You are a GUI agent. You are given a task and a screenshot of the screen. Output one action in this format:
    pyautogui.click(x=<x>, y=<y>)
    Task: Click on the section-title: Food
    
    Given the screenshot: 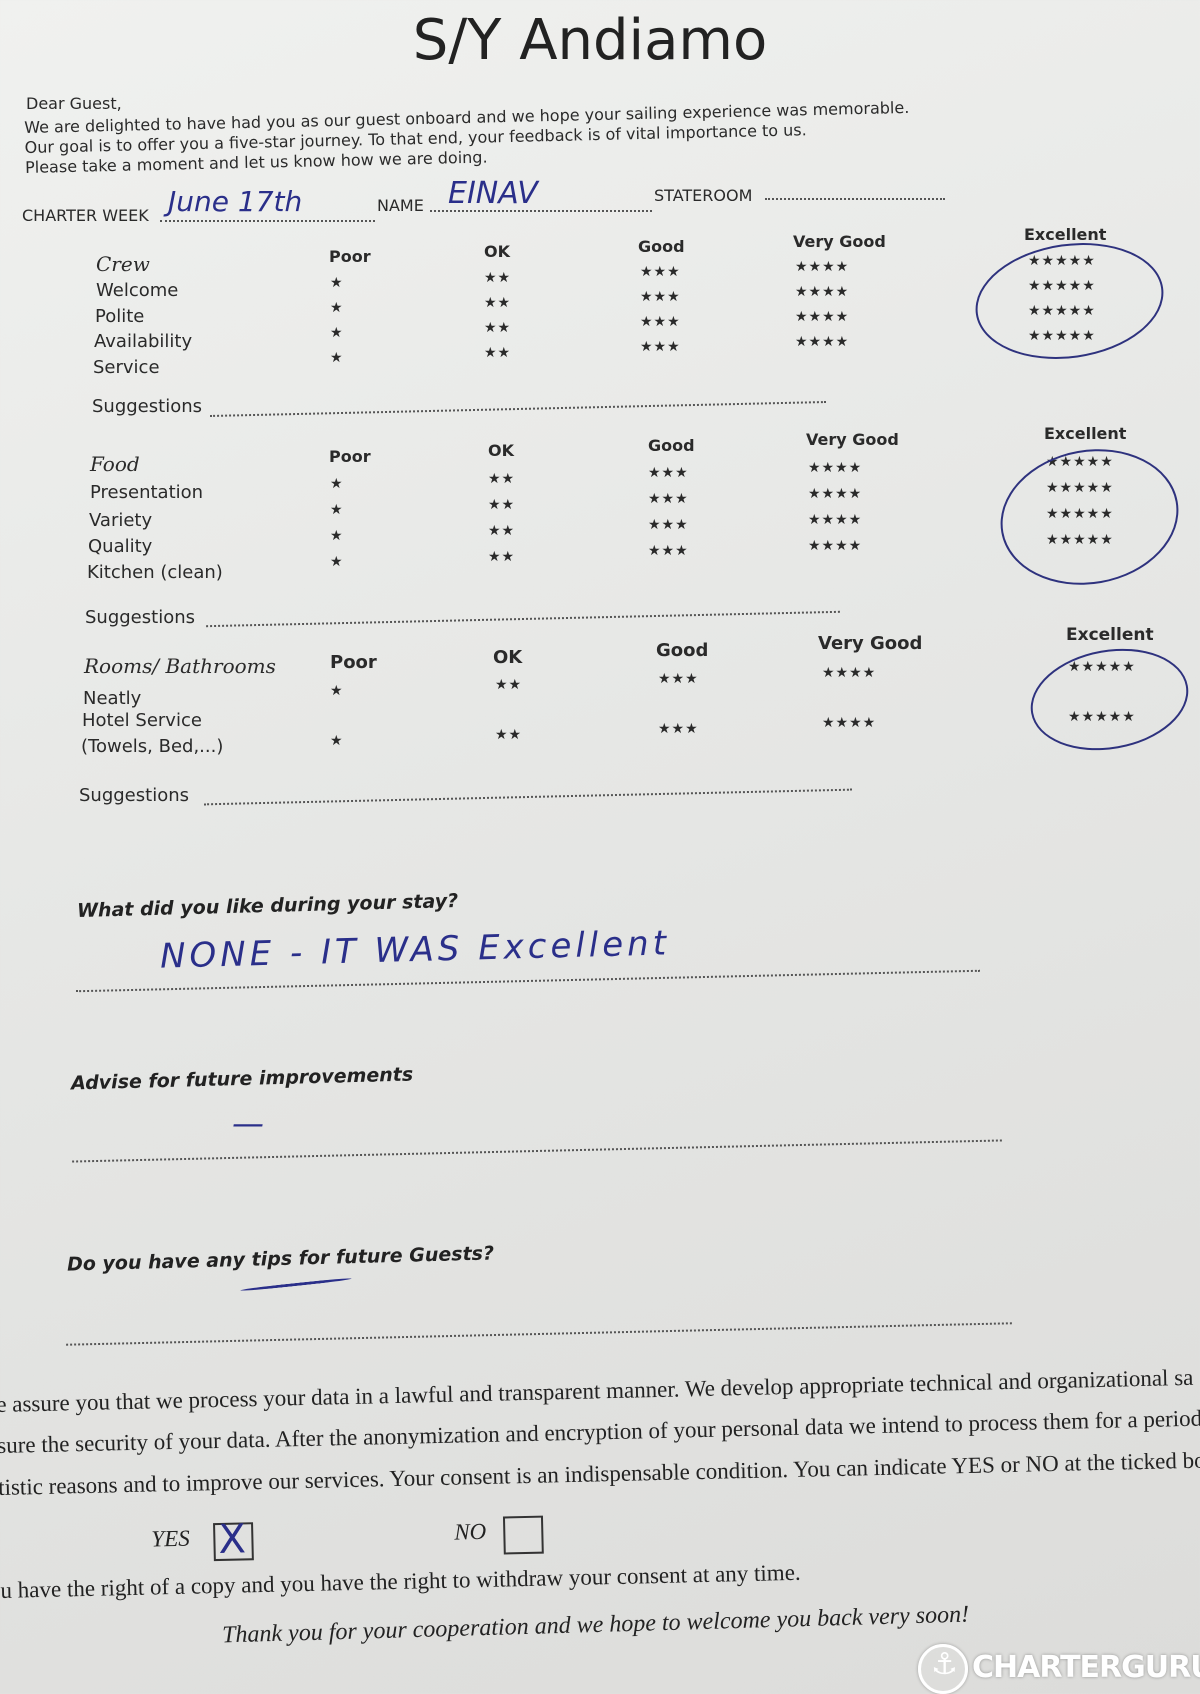 What is the action you would take?
    pyautogui.click(x=115, y=464)
    